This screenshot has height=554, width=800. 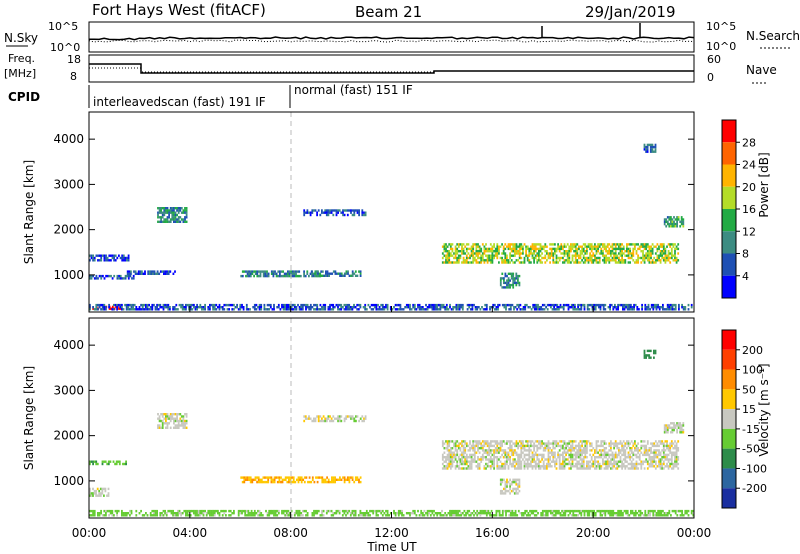 What do you see at coordinates (29, 212) in the screenshot?
I see `power-ylabel: Slant Range [km]` at bounding box center [29, 212].